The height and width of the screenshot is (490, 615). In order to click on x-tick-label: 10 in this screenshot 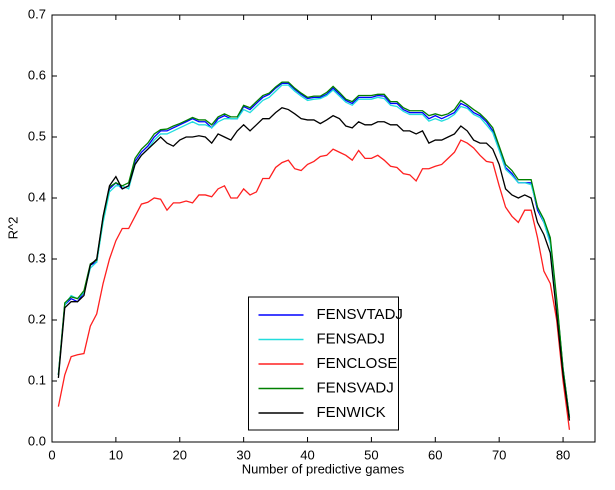, I will do `click(116, 454)`.